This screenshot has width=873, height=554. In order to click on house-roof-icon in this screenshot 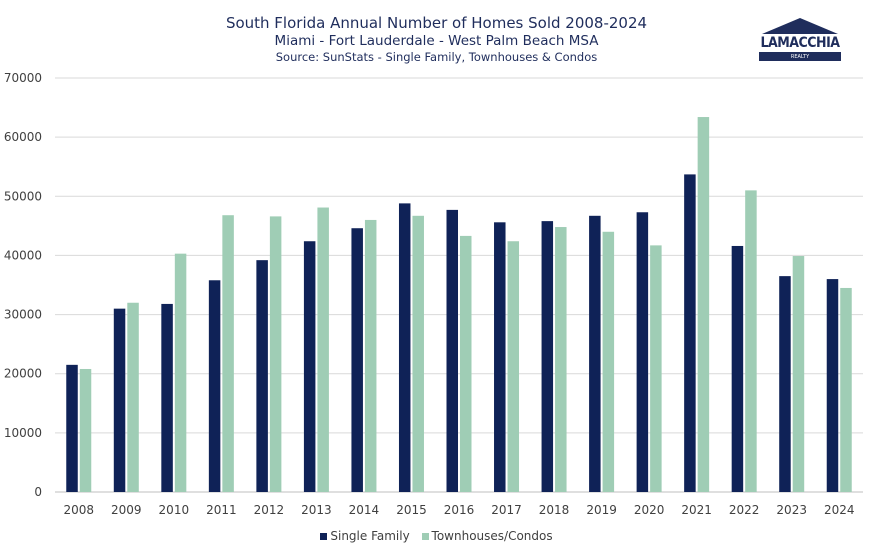, I will do `click(800, 39)`.